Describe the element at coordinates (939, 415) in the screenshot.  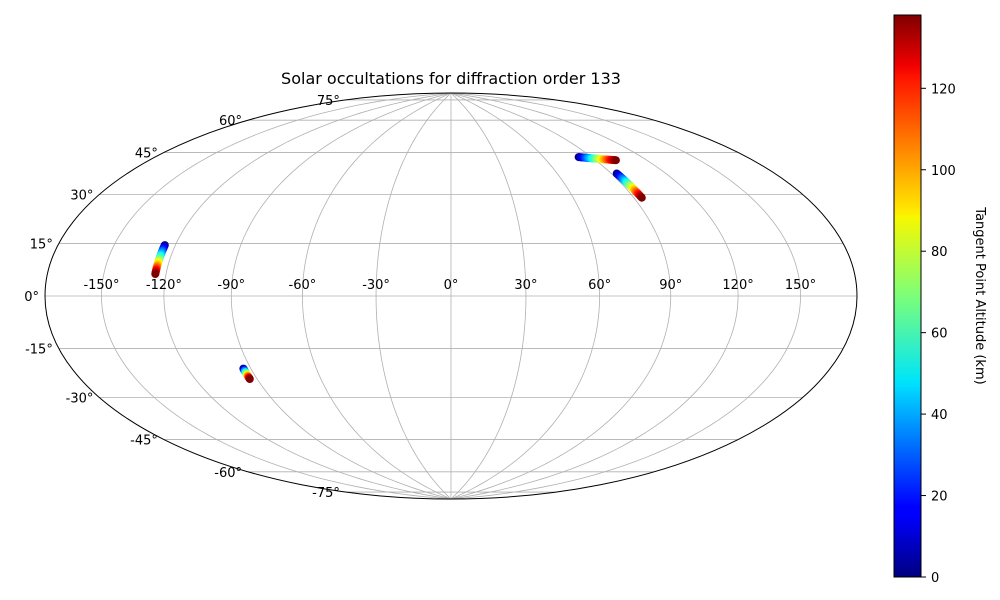
I see `colorbar-tick-label: 40` at that location.